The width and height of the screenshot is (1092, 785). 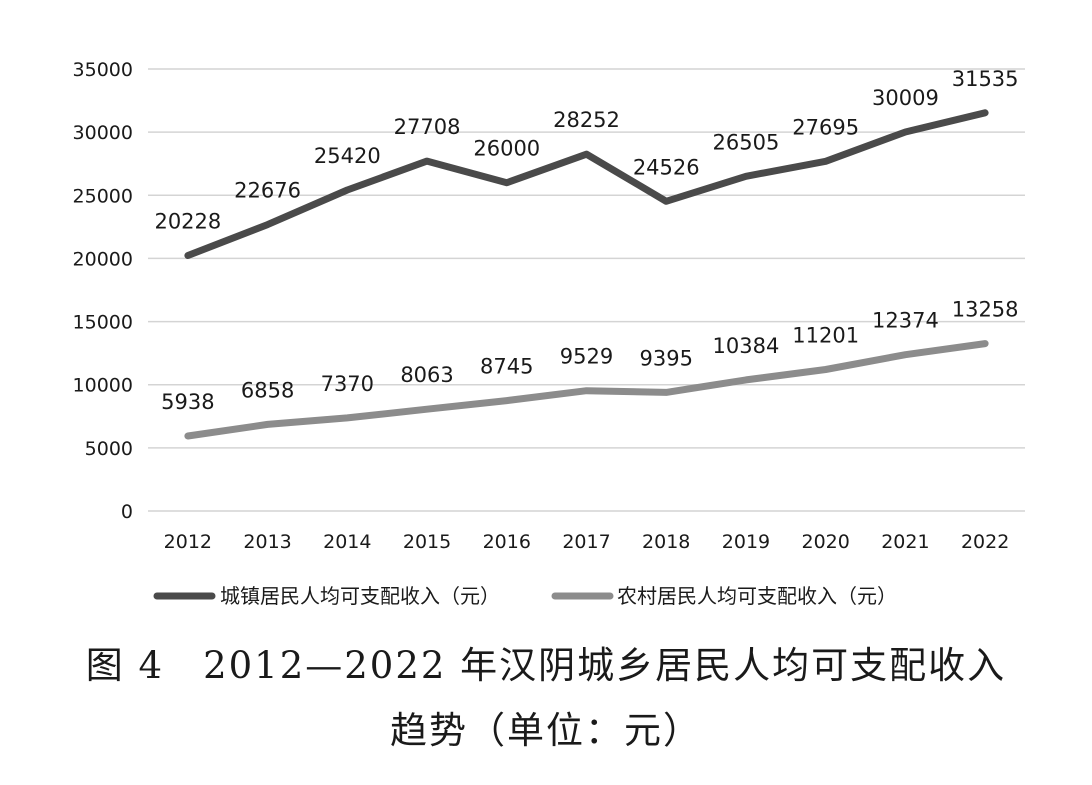 What do you see at coordinates (507, 542) in the screenshot?
I see `x-tick-label: 2016` at bounding box center [507, 542].